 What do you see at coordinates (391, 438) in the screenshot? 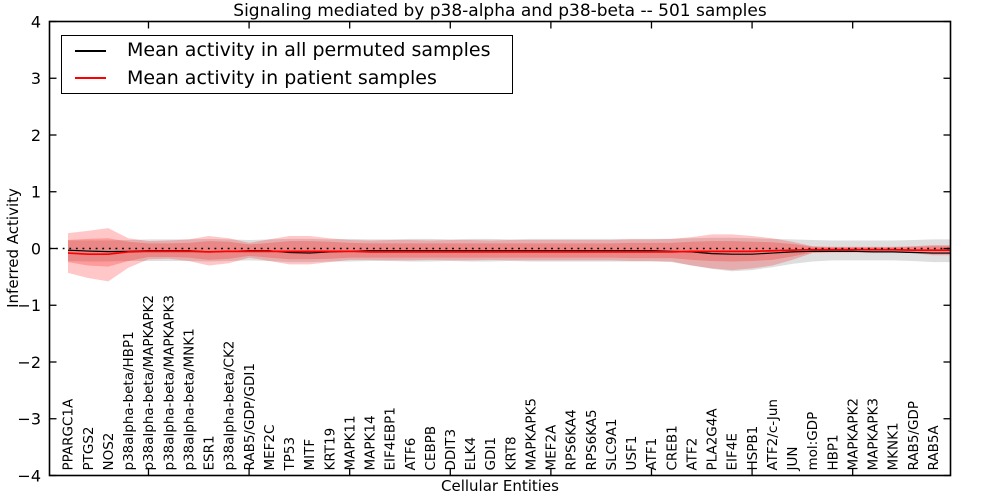
I see `x-category-label: EIF4EBP1` at bounding box center [391, 438].